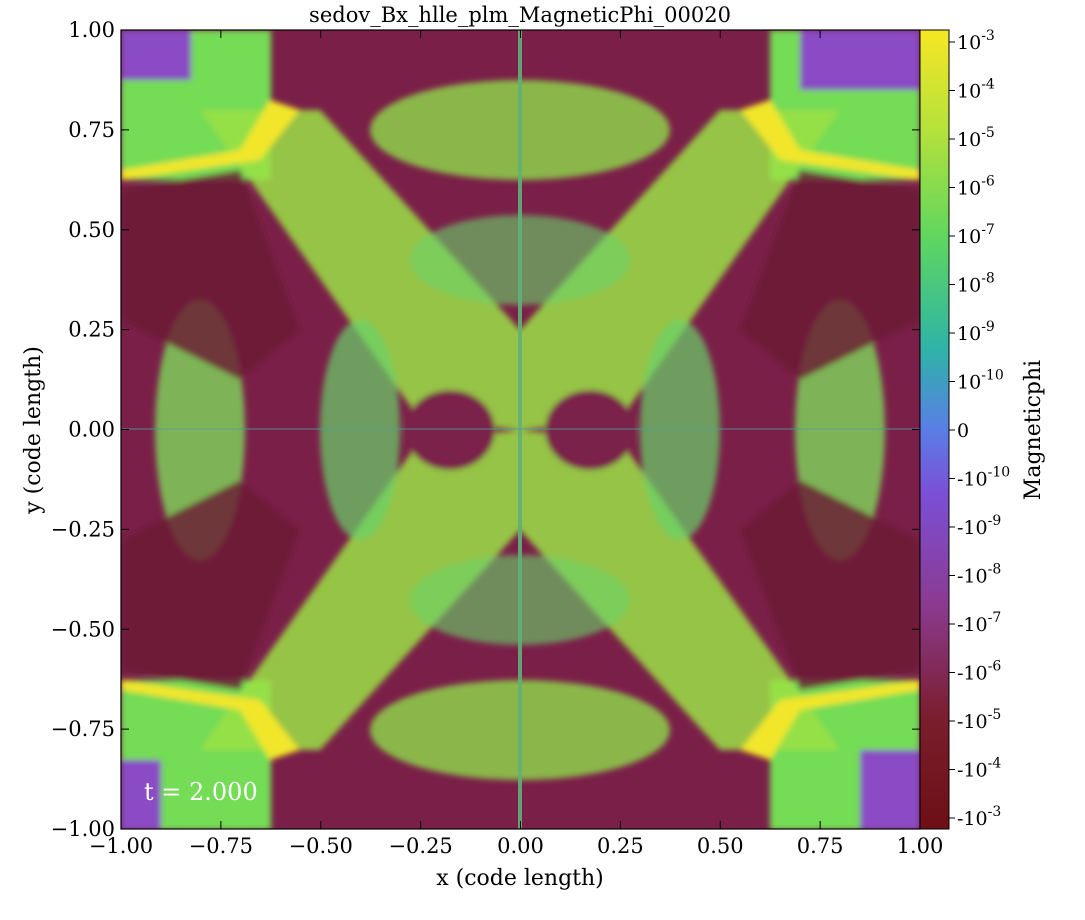 Image resolution: width=1085 pixels, height=920 pixels. What do you see at coordinates (91, 130) in the screenshot?
I see `y-tick-label: 0.75` at bounding box center [91, 130].